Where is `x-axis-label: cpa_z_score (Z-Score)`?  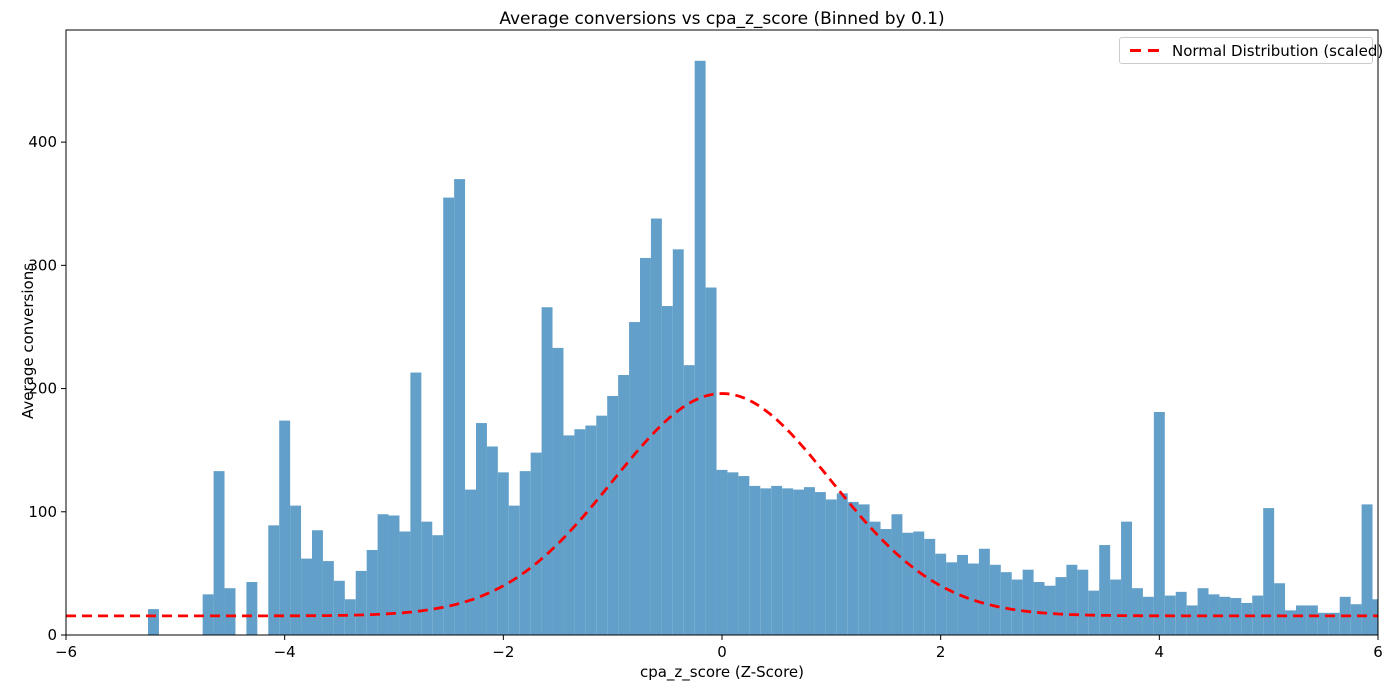 x-axis-label: cpa_z_score (Z-Score) is located at coordinates (722, 672).